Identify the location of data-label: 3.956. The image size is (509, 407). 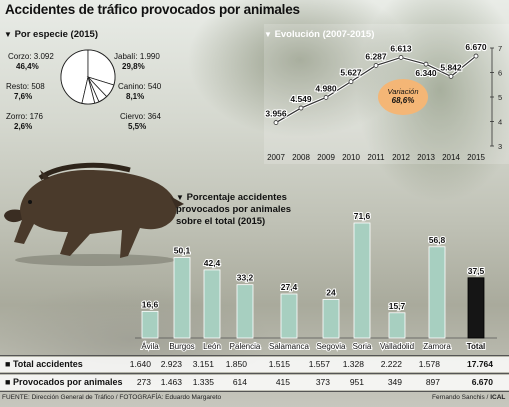
(276, 114).